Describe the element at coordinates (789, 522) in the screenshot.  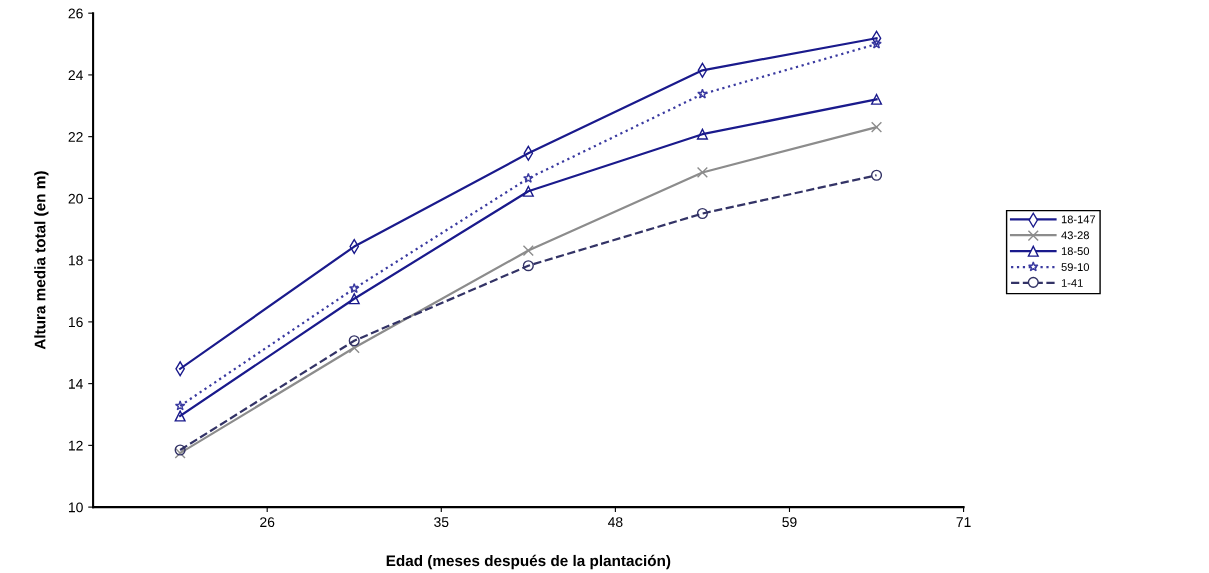
I see `x-tick-label: 59` at that location.